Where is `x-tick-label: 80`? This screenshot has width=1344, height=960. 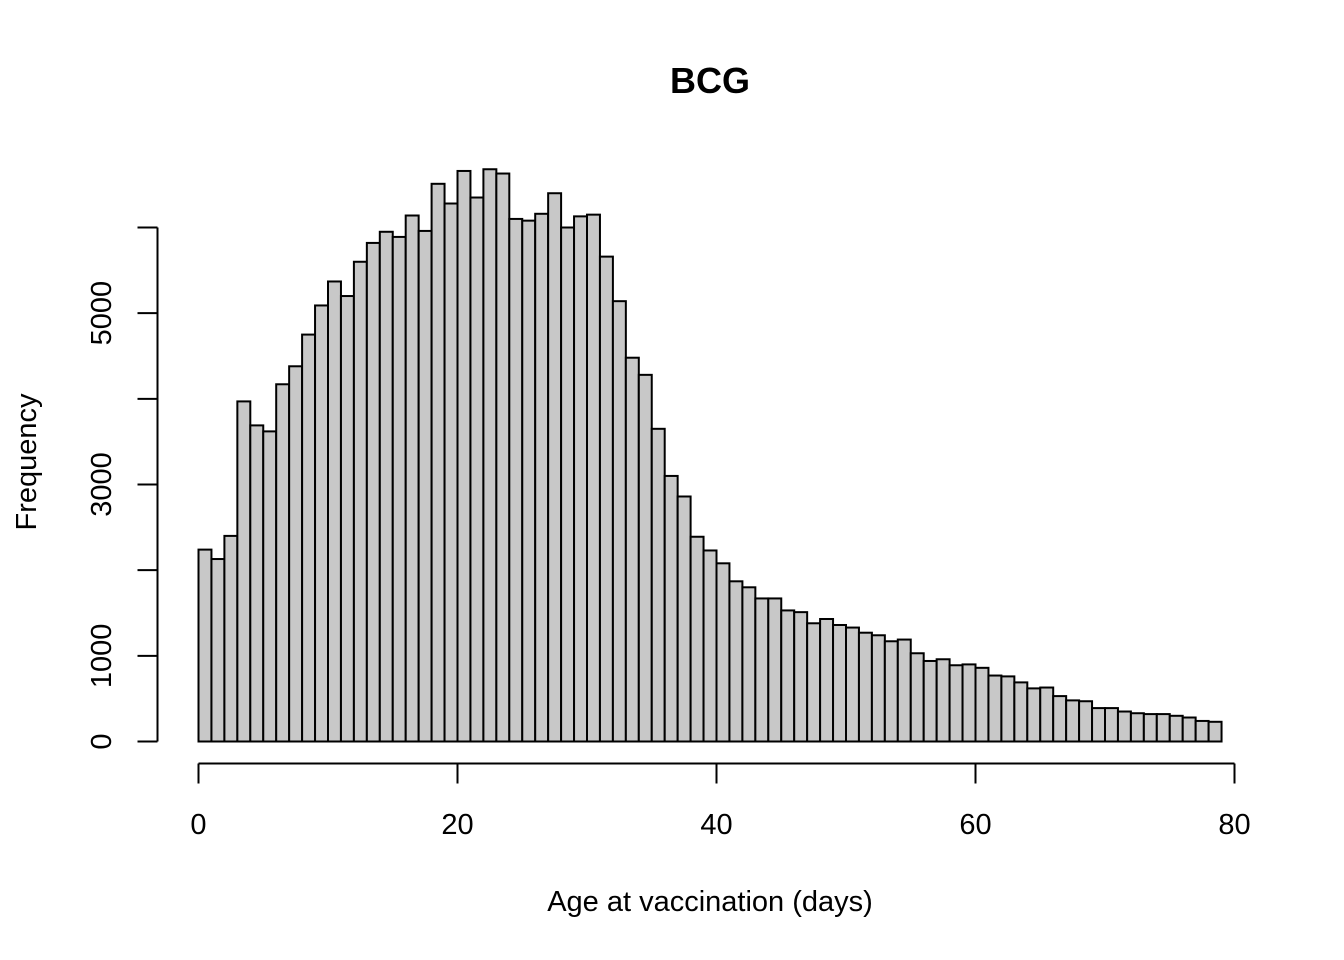
x-tick-label: 80 is located at coordinates (1234, 825).